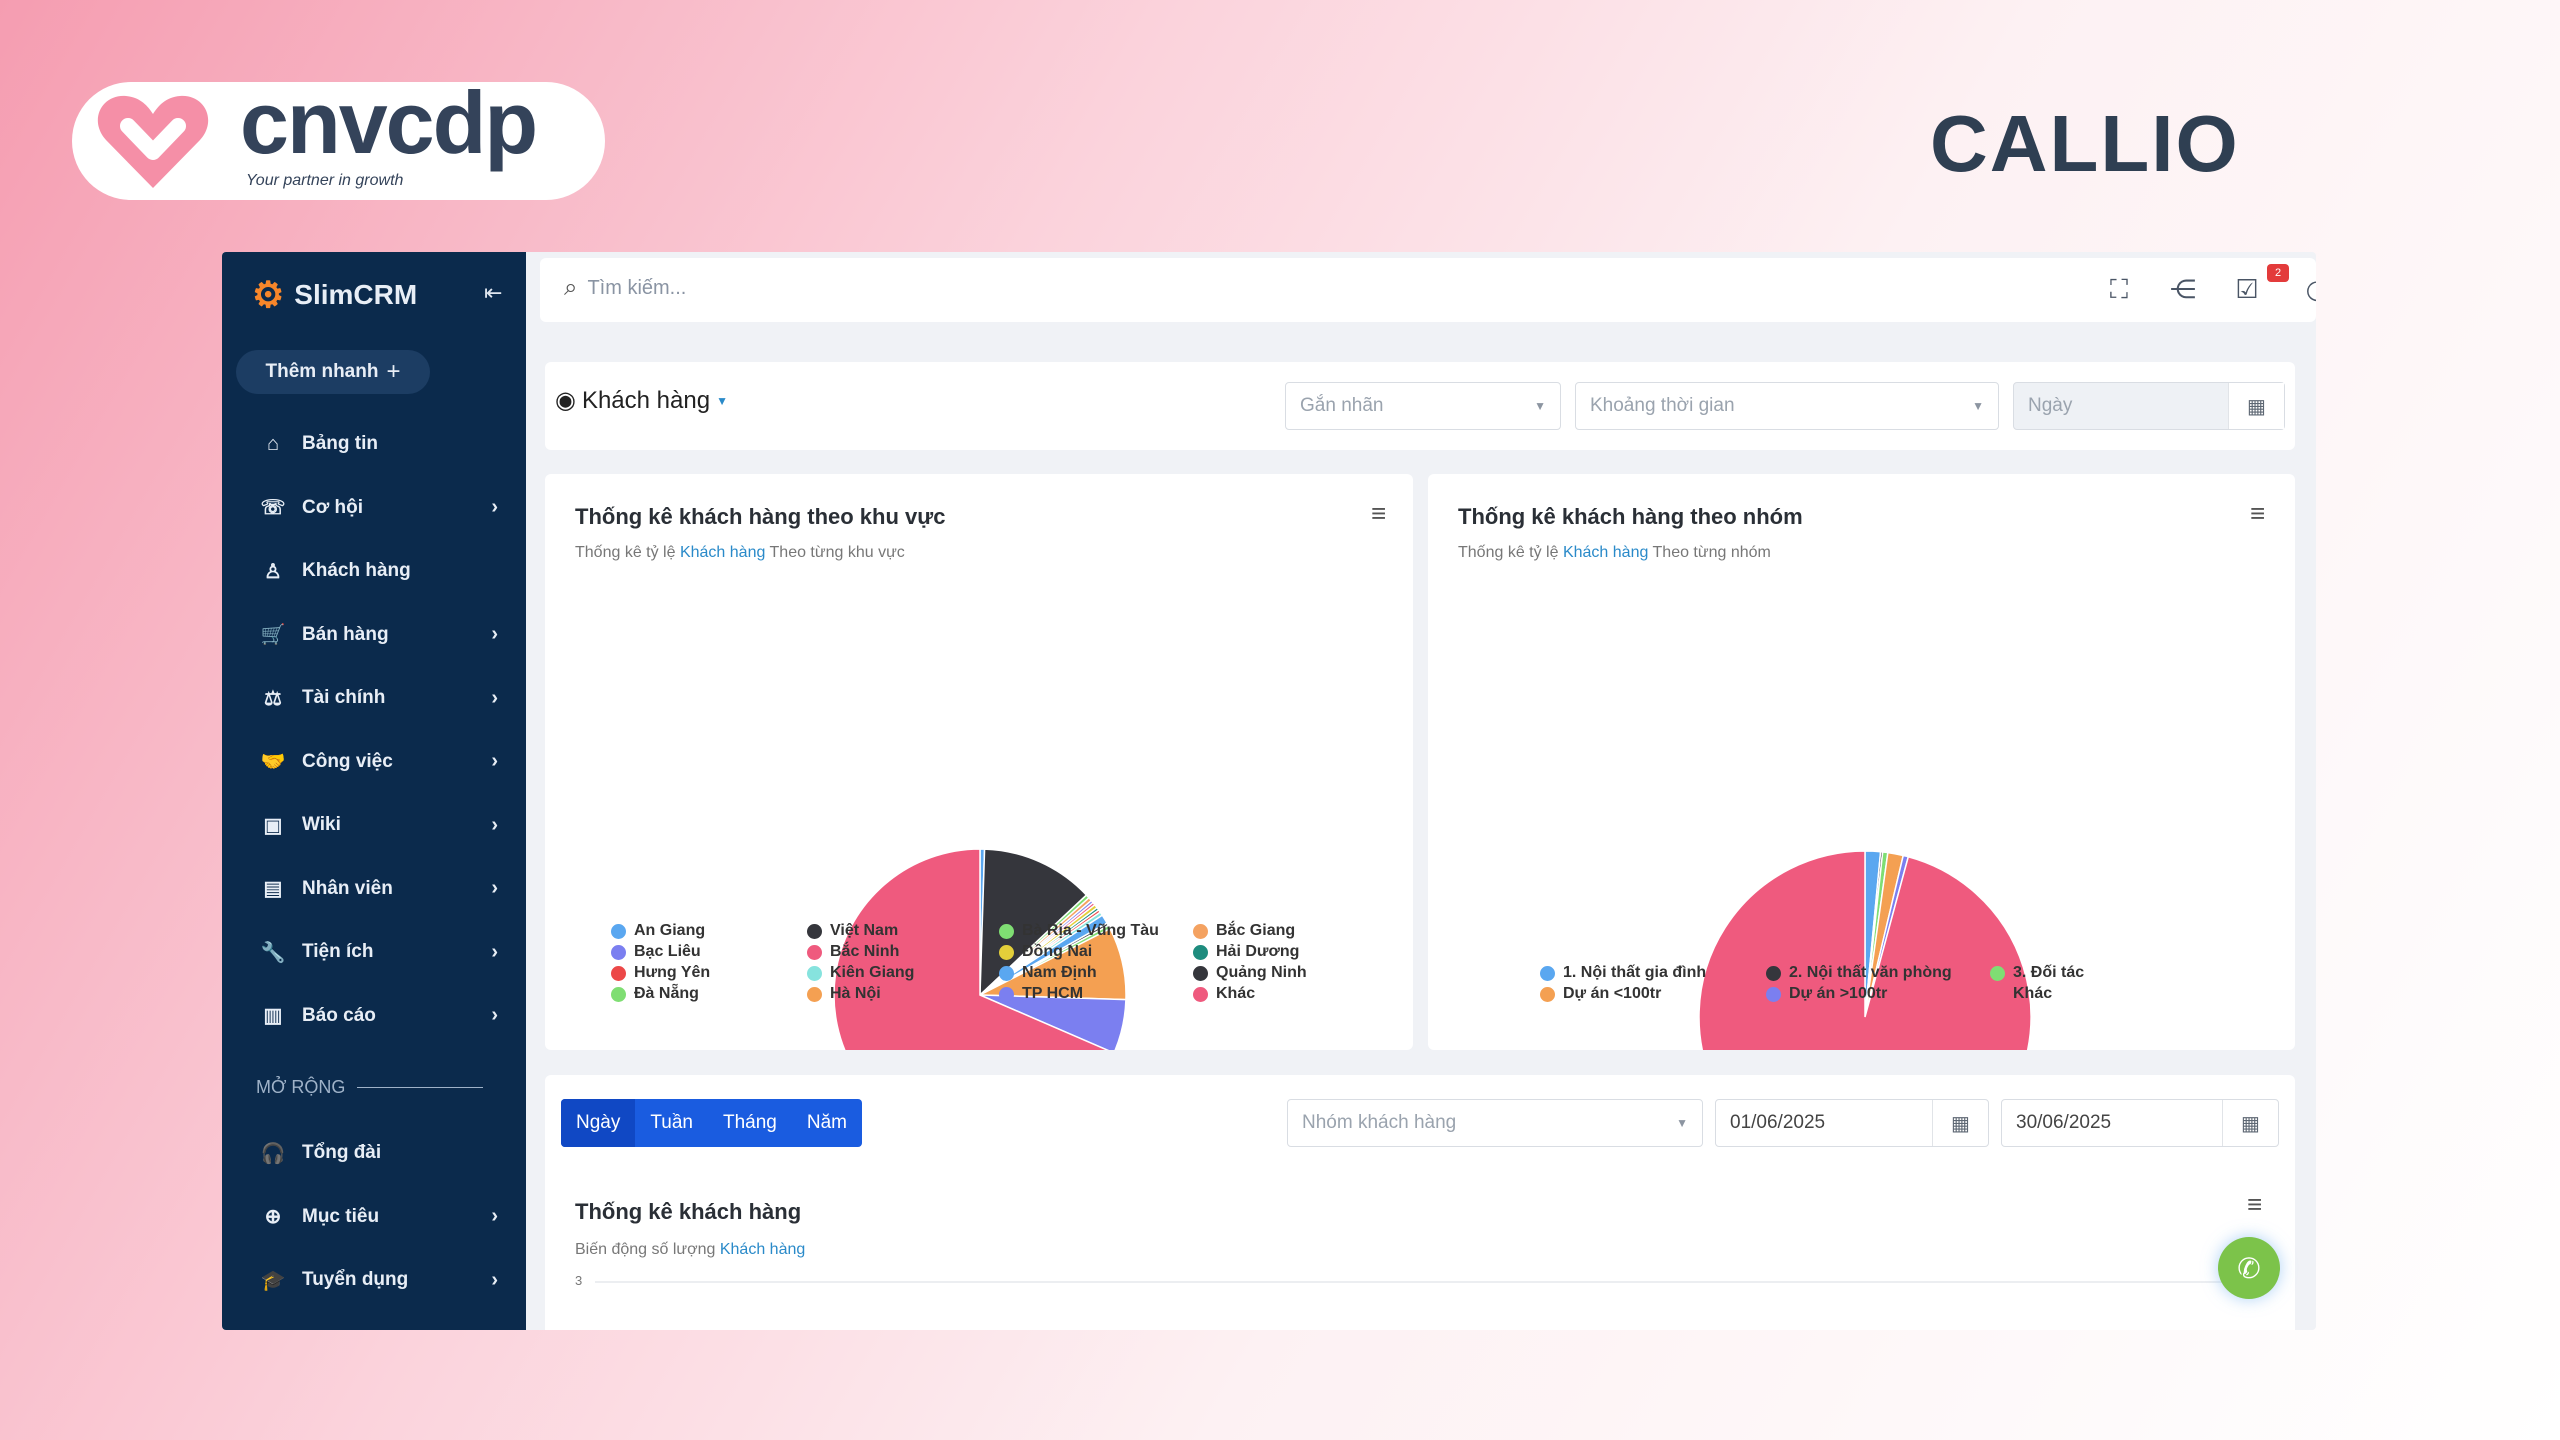 The image size is (2560, 1440). Describe the element at coordinates (749, 1122) in the screenshot. I see `period-tab: Tháng` at that location.